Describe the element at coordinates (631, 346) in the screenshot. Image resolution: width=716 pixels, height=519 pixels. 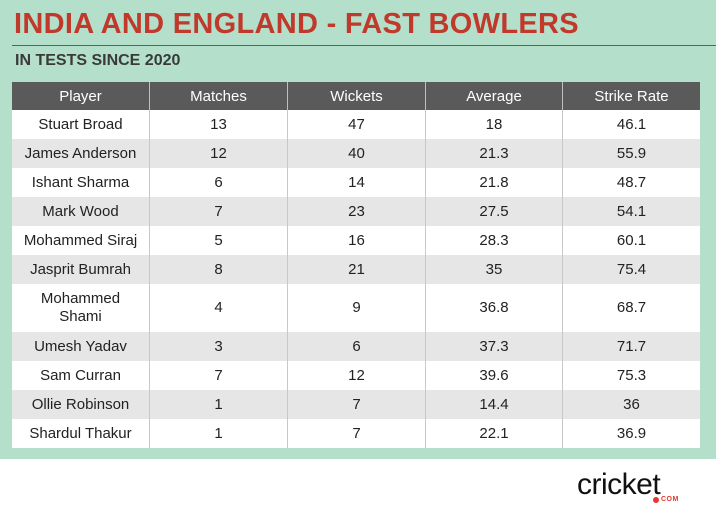
I see `stat-cell: 71.7` at that location.